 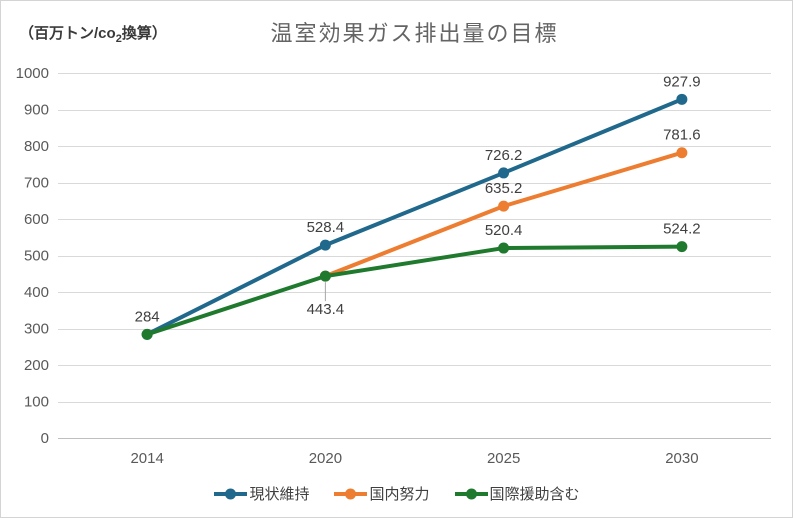 What do you see at coordinates (279, 494) in the screenshot?
I see `legend-label: 現状維持` at bounding box center [279, 494].